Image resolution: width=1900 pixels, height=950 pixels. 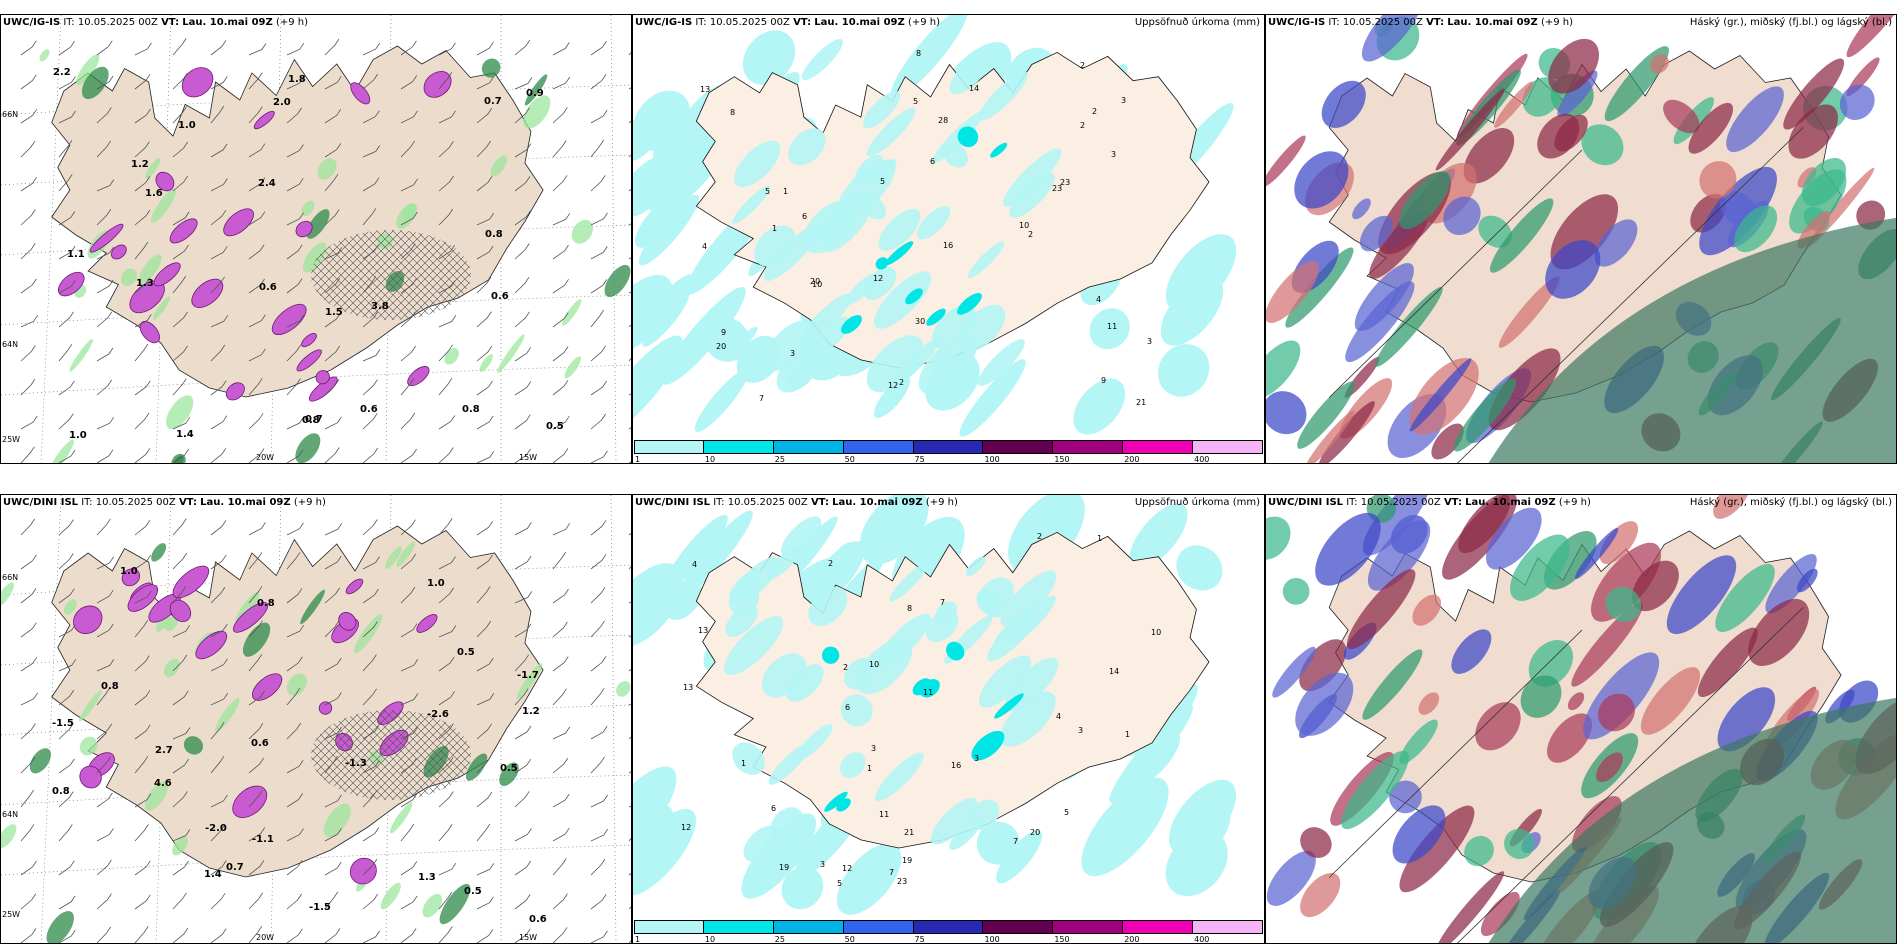 What do you see at coordinates (804, 216) in the screenshot?
I see `precip-value: 6` at bounding box center [804, 216].